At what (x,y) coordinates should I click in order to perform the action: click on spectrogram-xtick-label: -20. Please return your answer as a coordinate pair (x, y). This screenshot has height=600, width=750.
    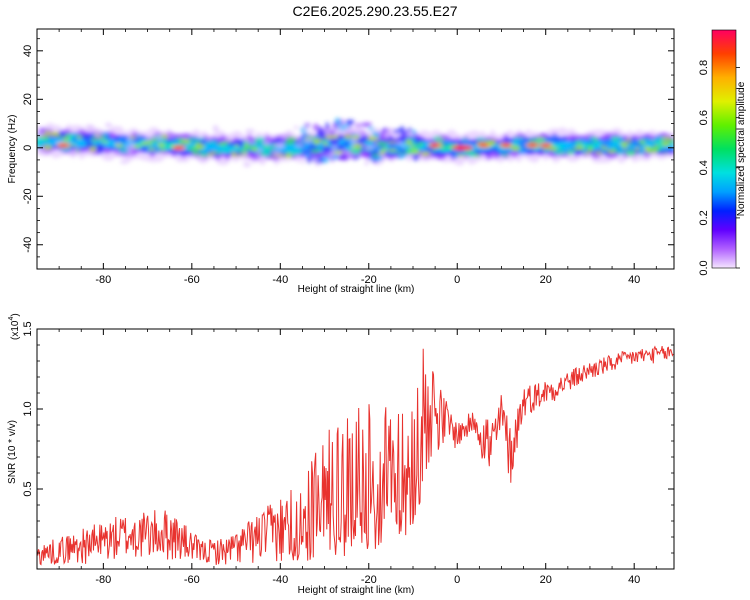
    Looking at the image, I should click on (369, 280).